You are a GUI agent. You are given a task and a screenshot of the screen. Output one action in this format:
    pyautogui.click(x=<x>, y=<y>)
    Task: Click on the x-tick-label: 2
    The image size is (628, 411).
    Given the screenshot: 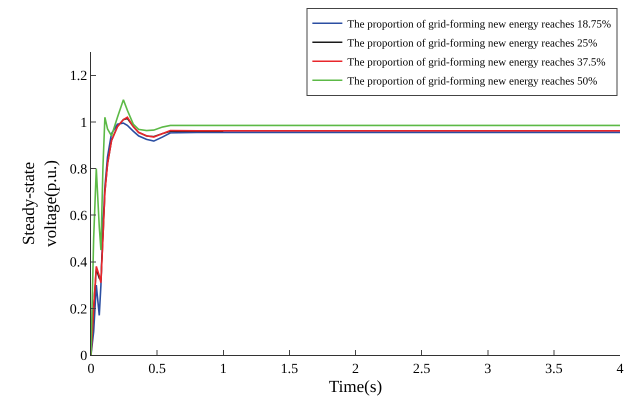 What is the action you would take?
    pyautogui.click(x=355, y=369)
    